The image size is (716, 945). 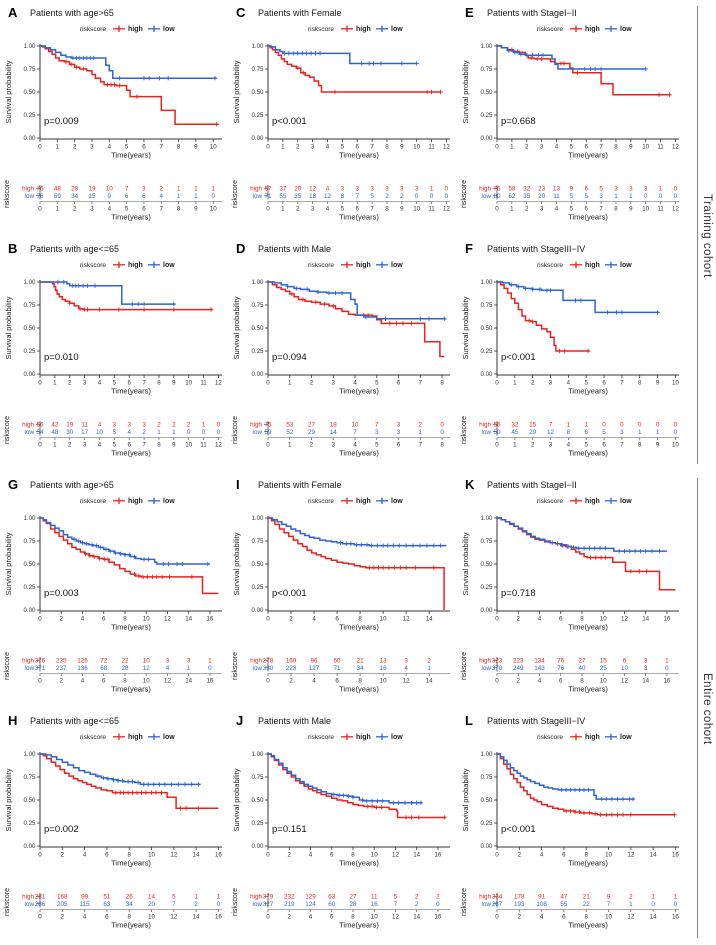 I want to click on panel-letter-label: I, so click(x=238, y=484).